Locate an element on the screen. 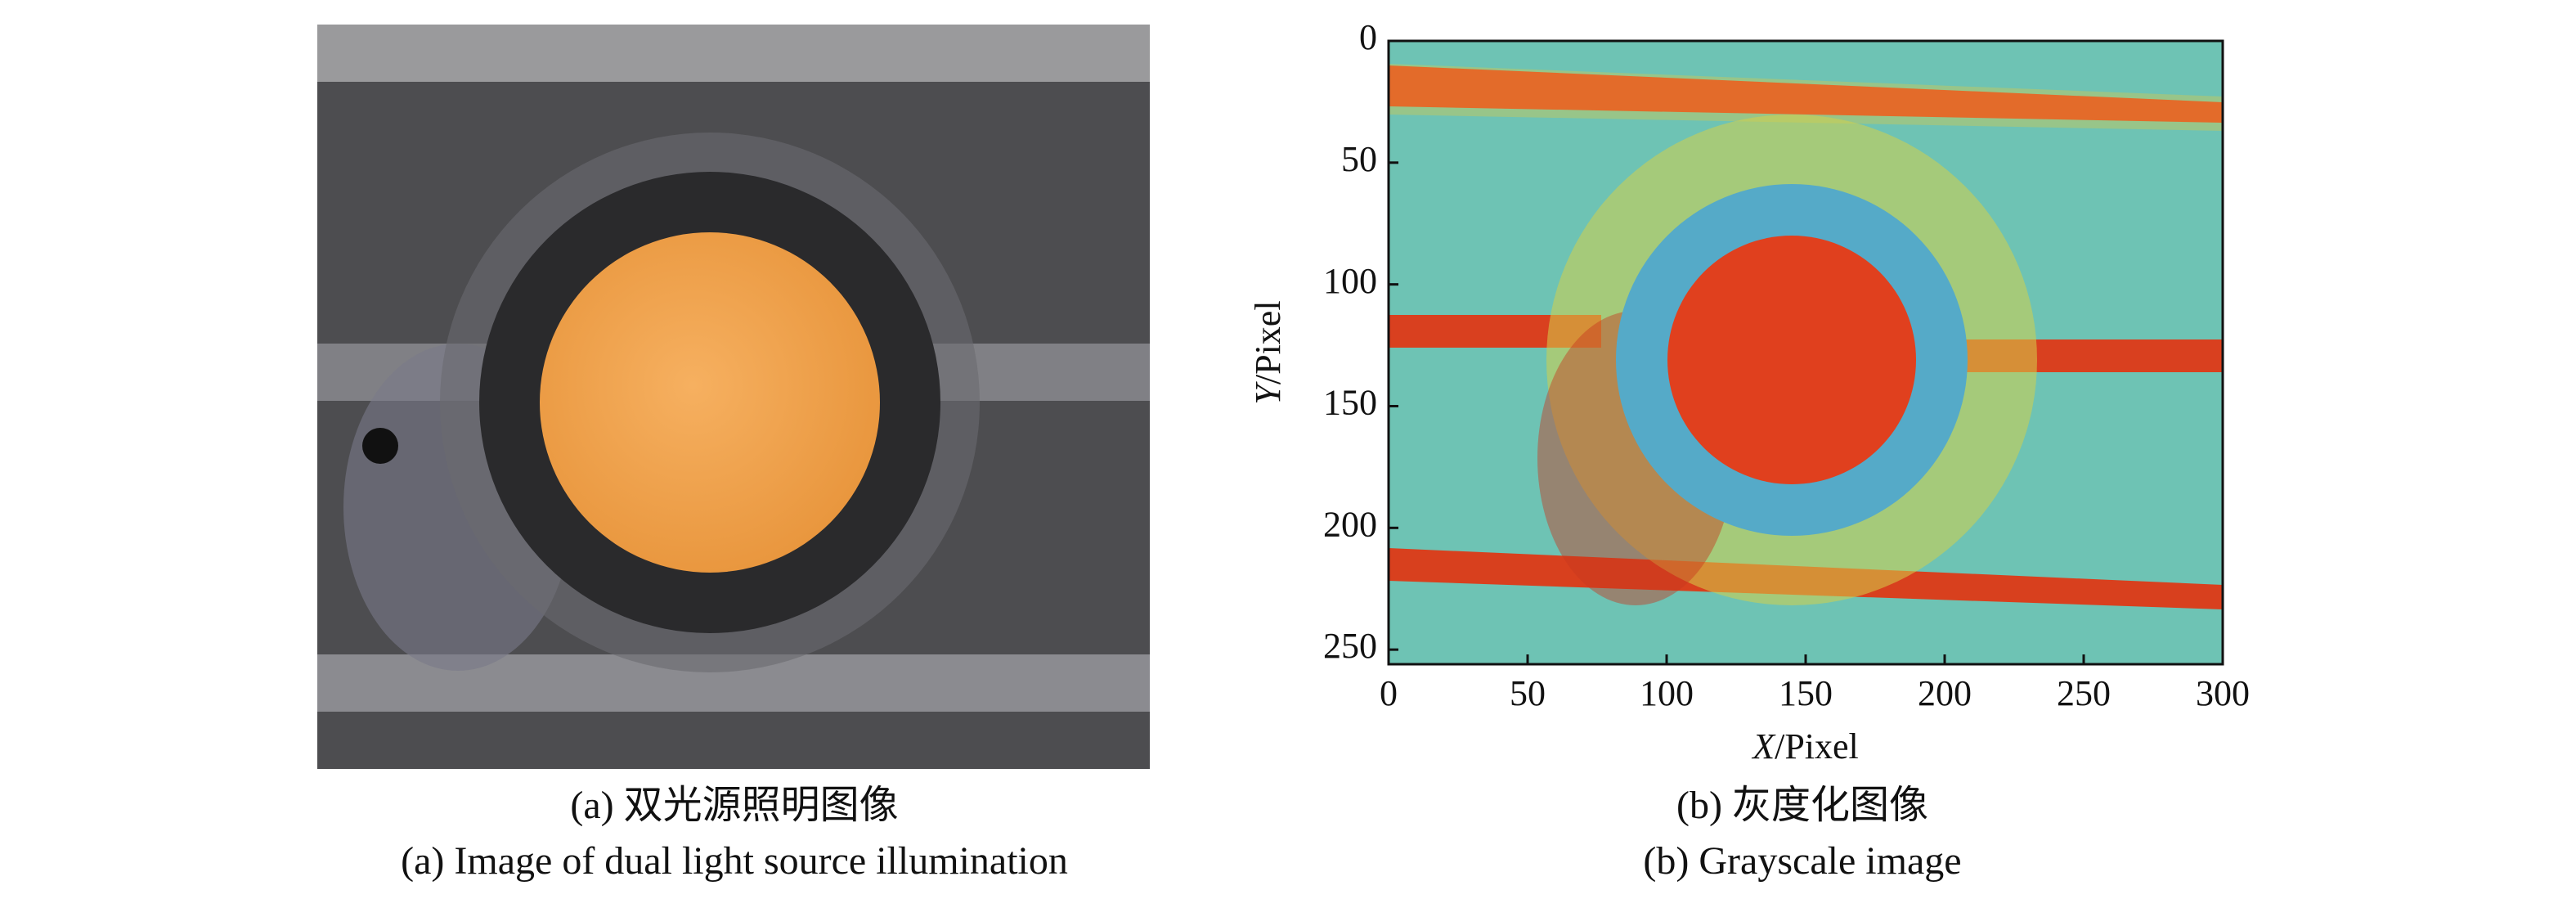 The image size is (2576, 899). y-tick-label: 0 is located at coordinates (1368, 37).